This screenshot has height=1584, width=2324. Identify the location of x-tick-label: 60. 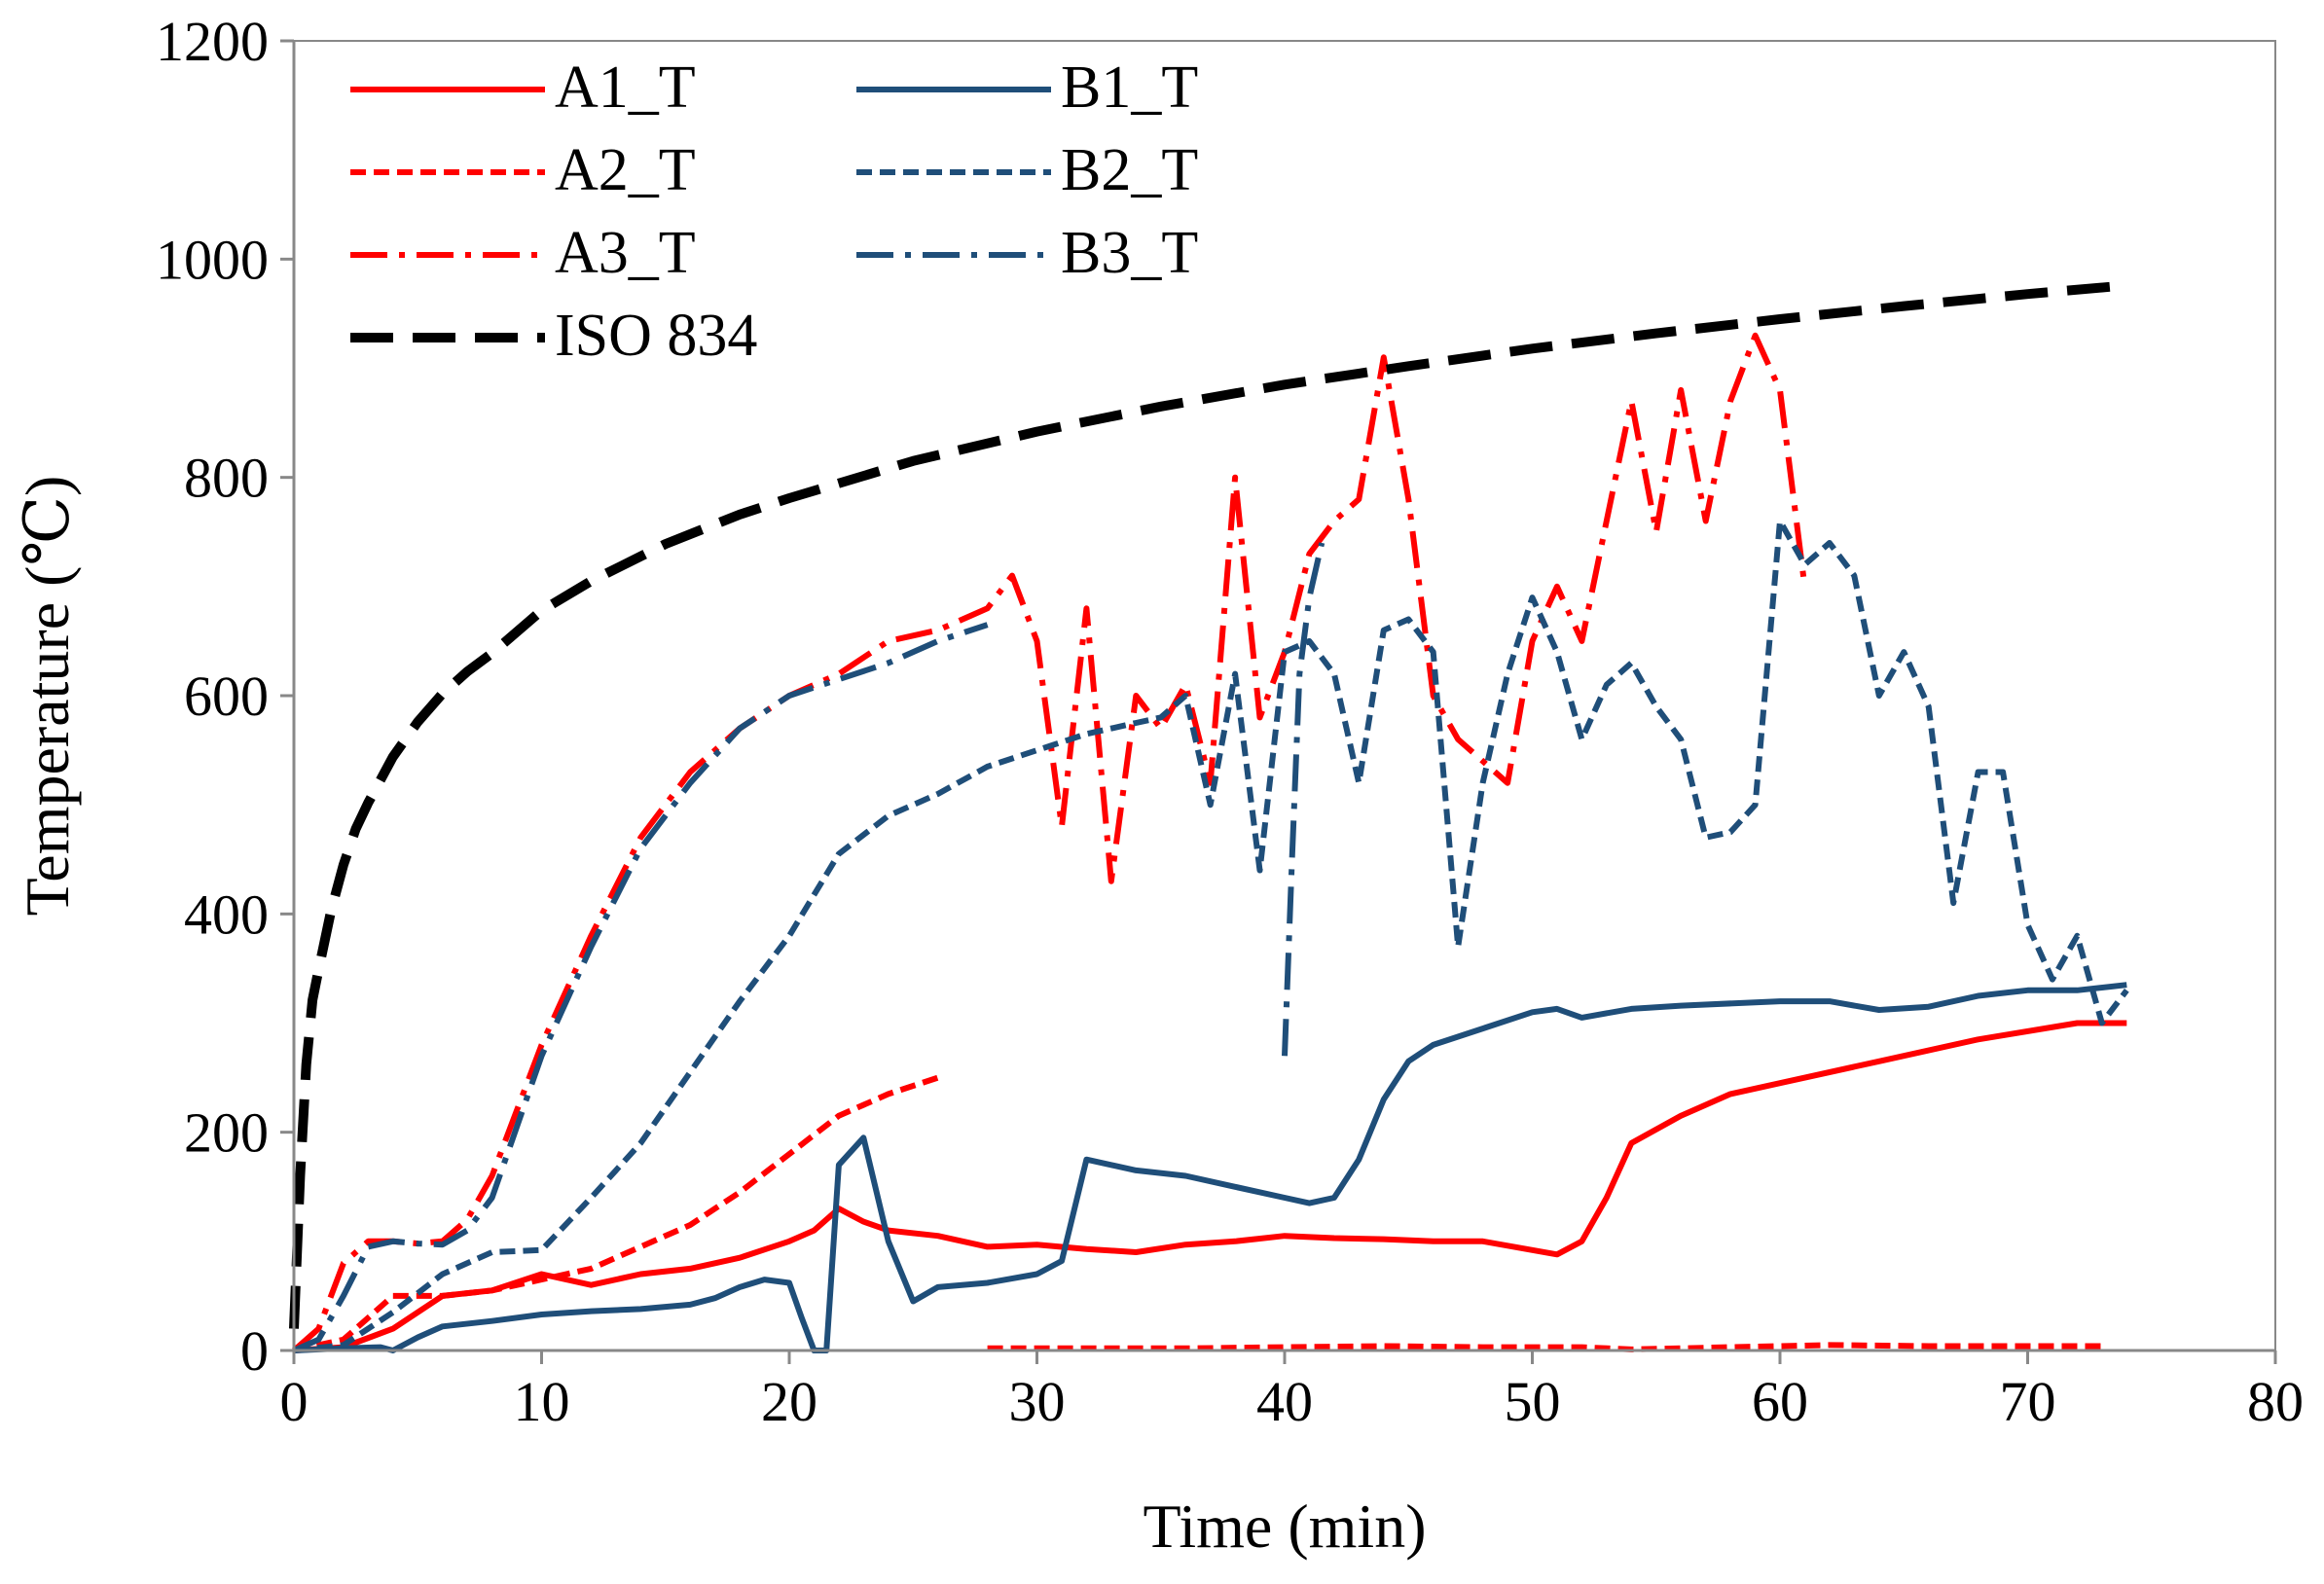
(1780, 1401).